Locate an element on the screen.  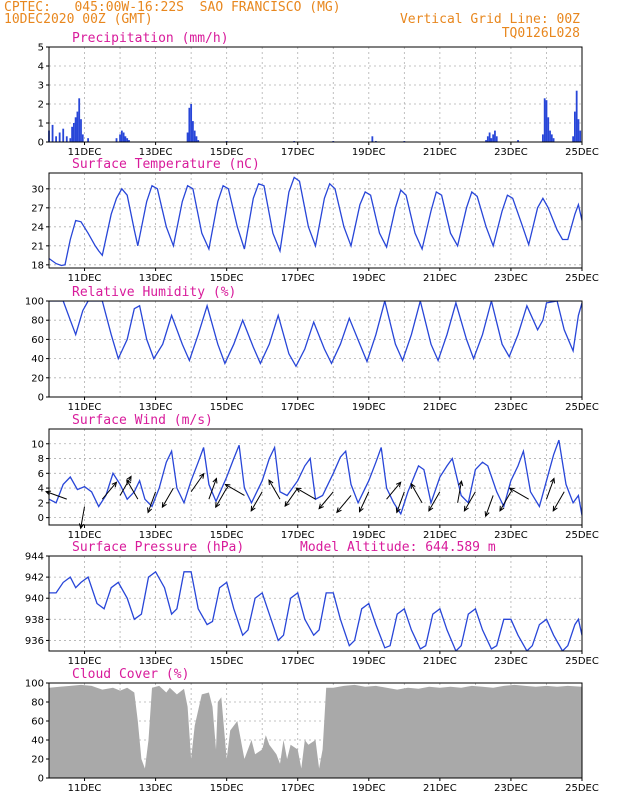
panel-title: Precipitation (mm/h) is located at coordinates (150, 38).